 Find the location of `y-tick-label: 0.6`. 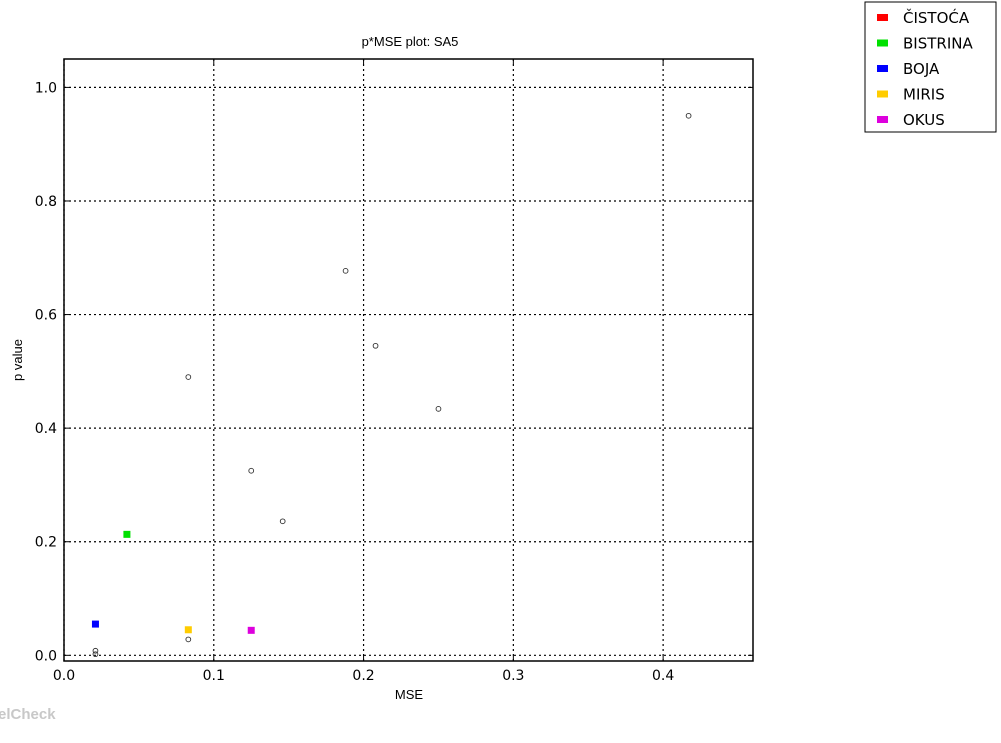

y-tick-label: 0.6 is located at coordinates (46, 316).